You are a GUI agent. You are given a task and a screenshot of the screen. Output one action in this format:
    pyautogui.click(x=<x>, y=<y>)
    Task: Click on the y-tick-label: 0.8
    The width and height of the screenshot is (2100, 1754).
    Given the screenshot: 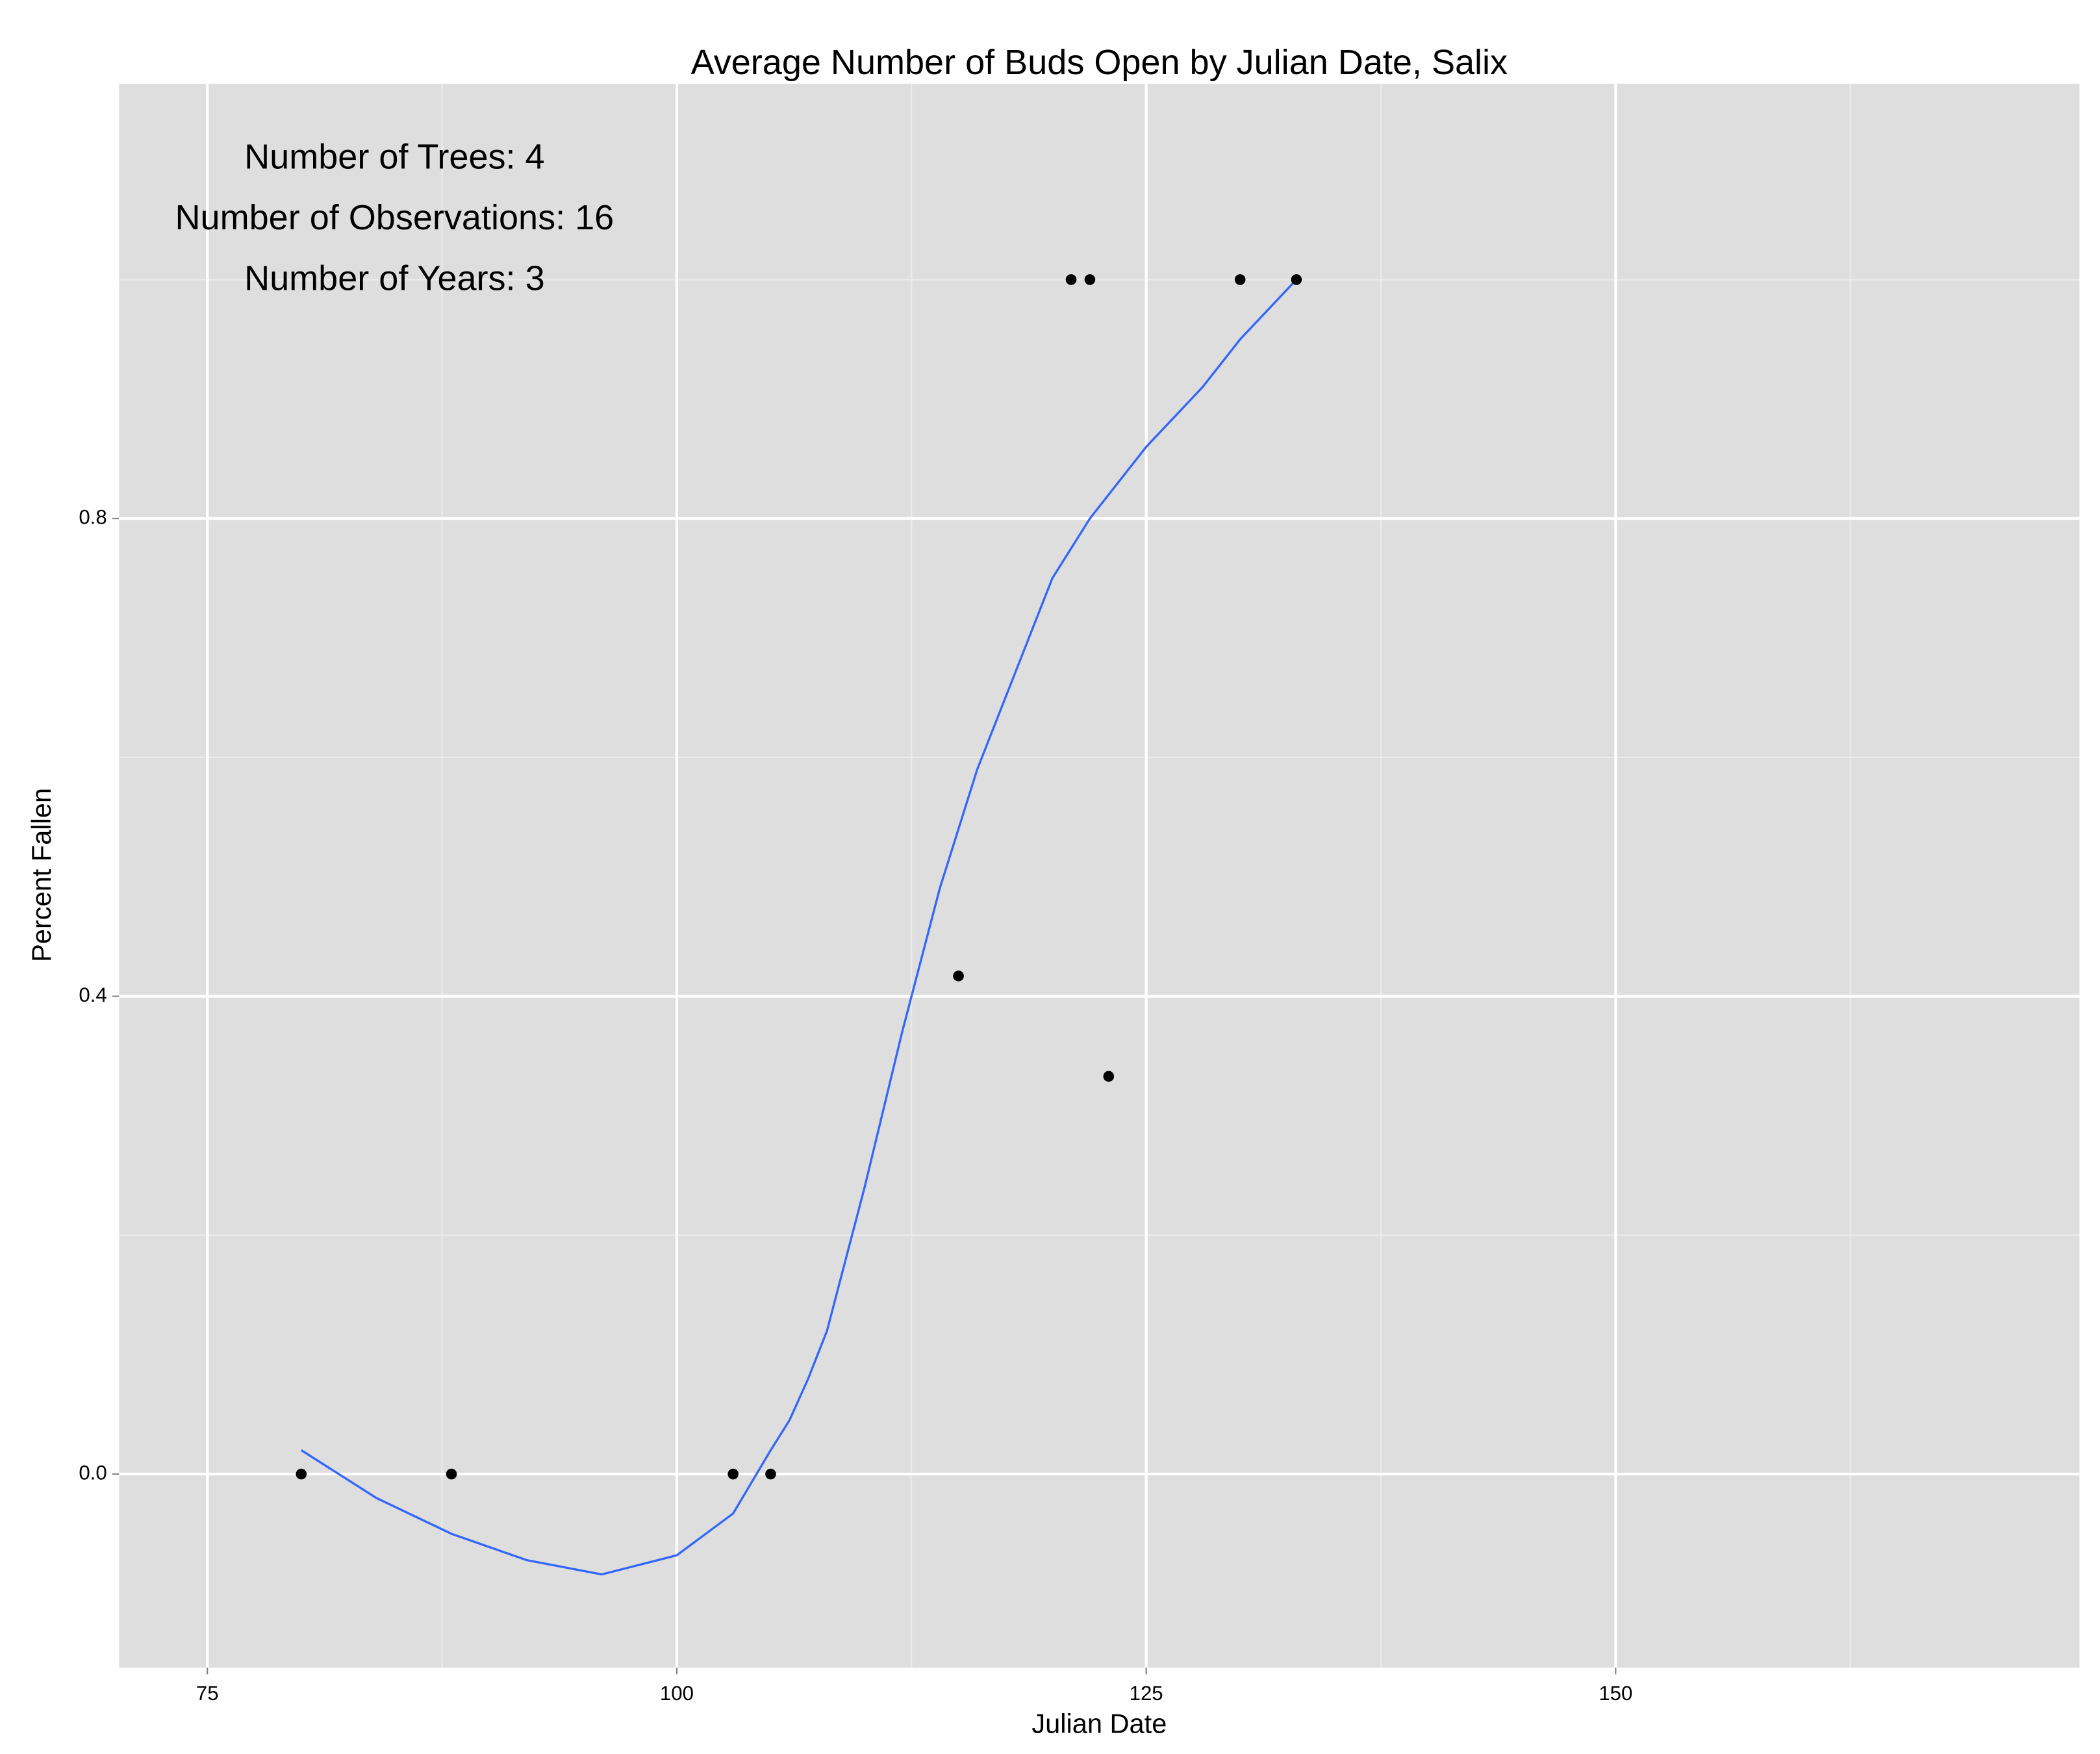 What is the action you would take?
    pyautogui.click(x=93, y=516)
    